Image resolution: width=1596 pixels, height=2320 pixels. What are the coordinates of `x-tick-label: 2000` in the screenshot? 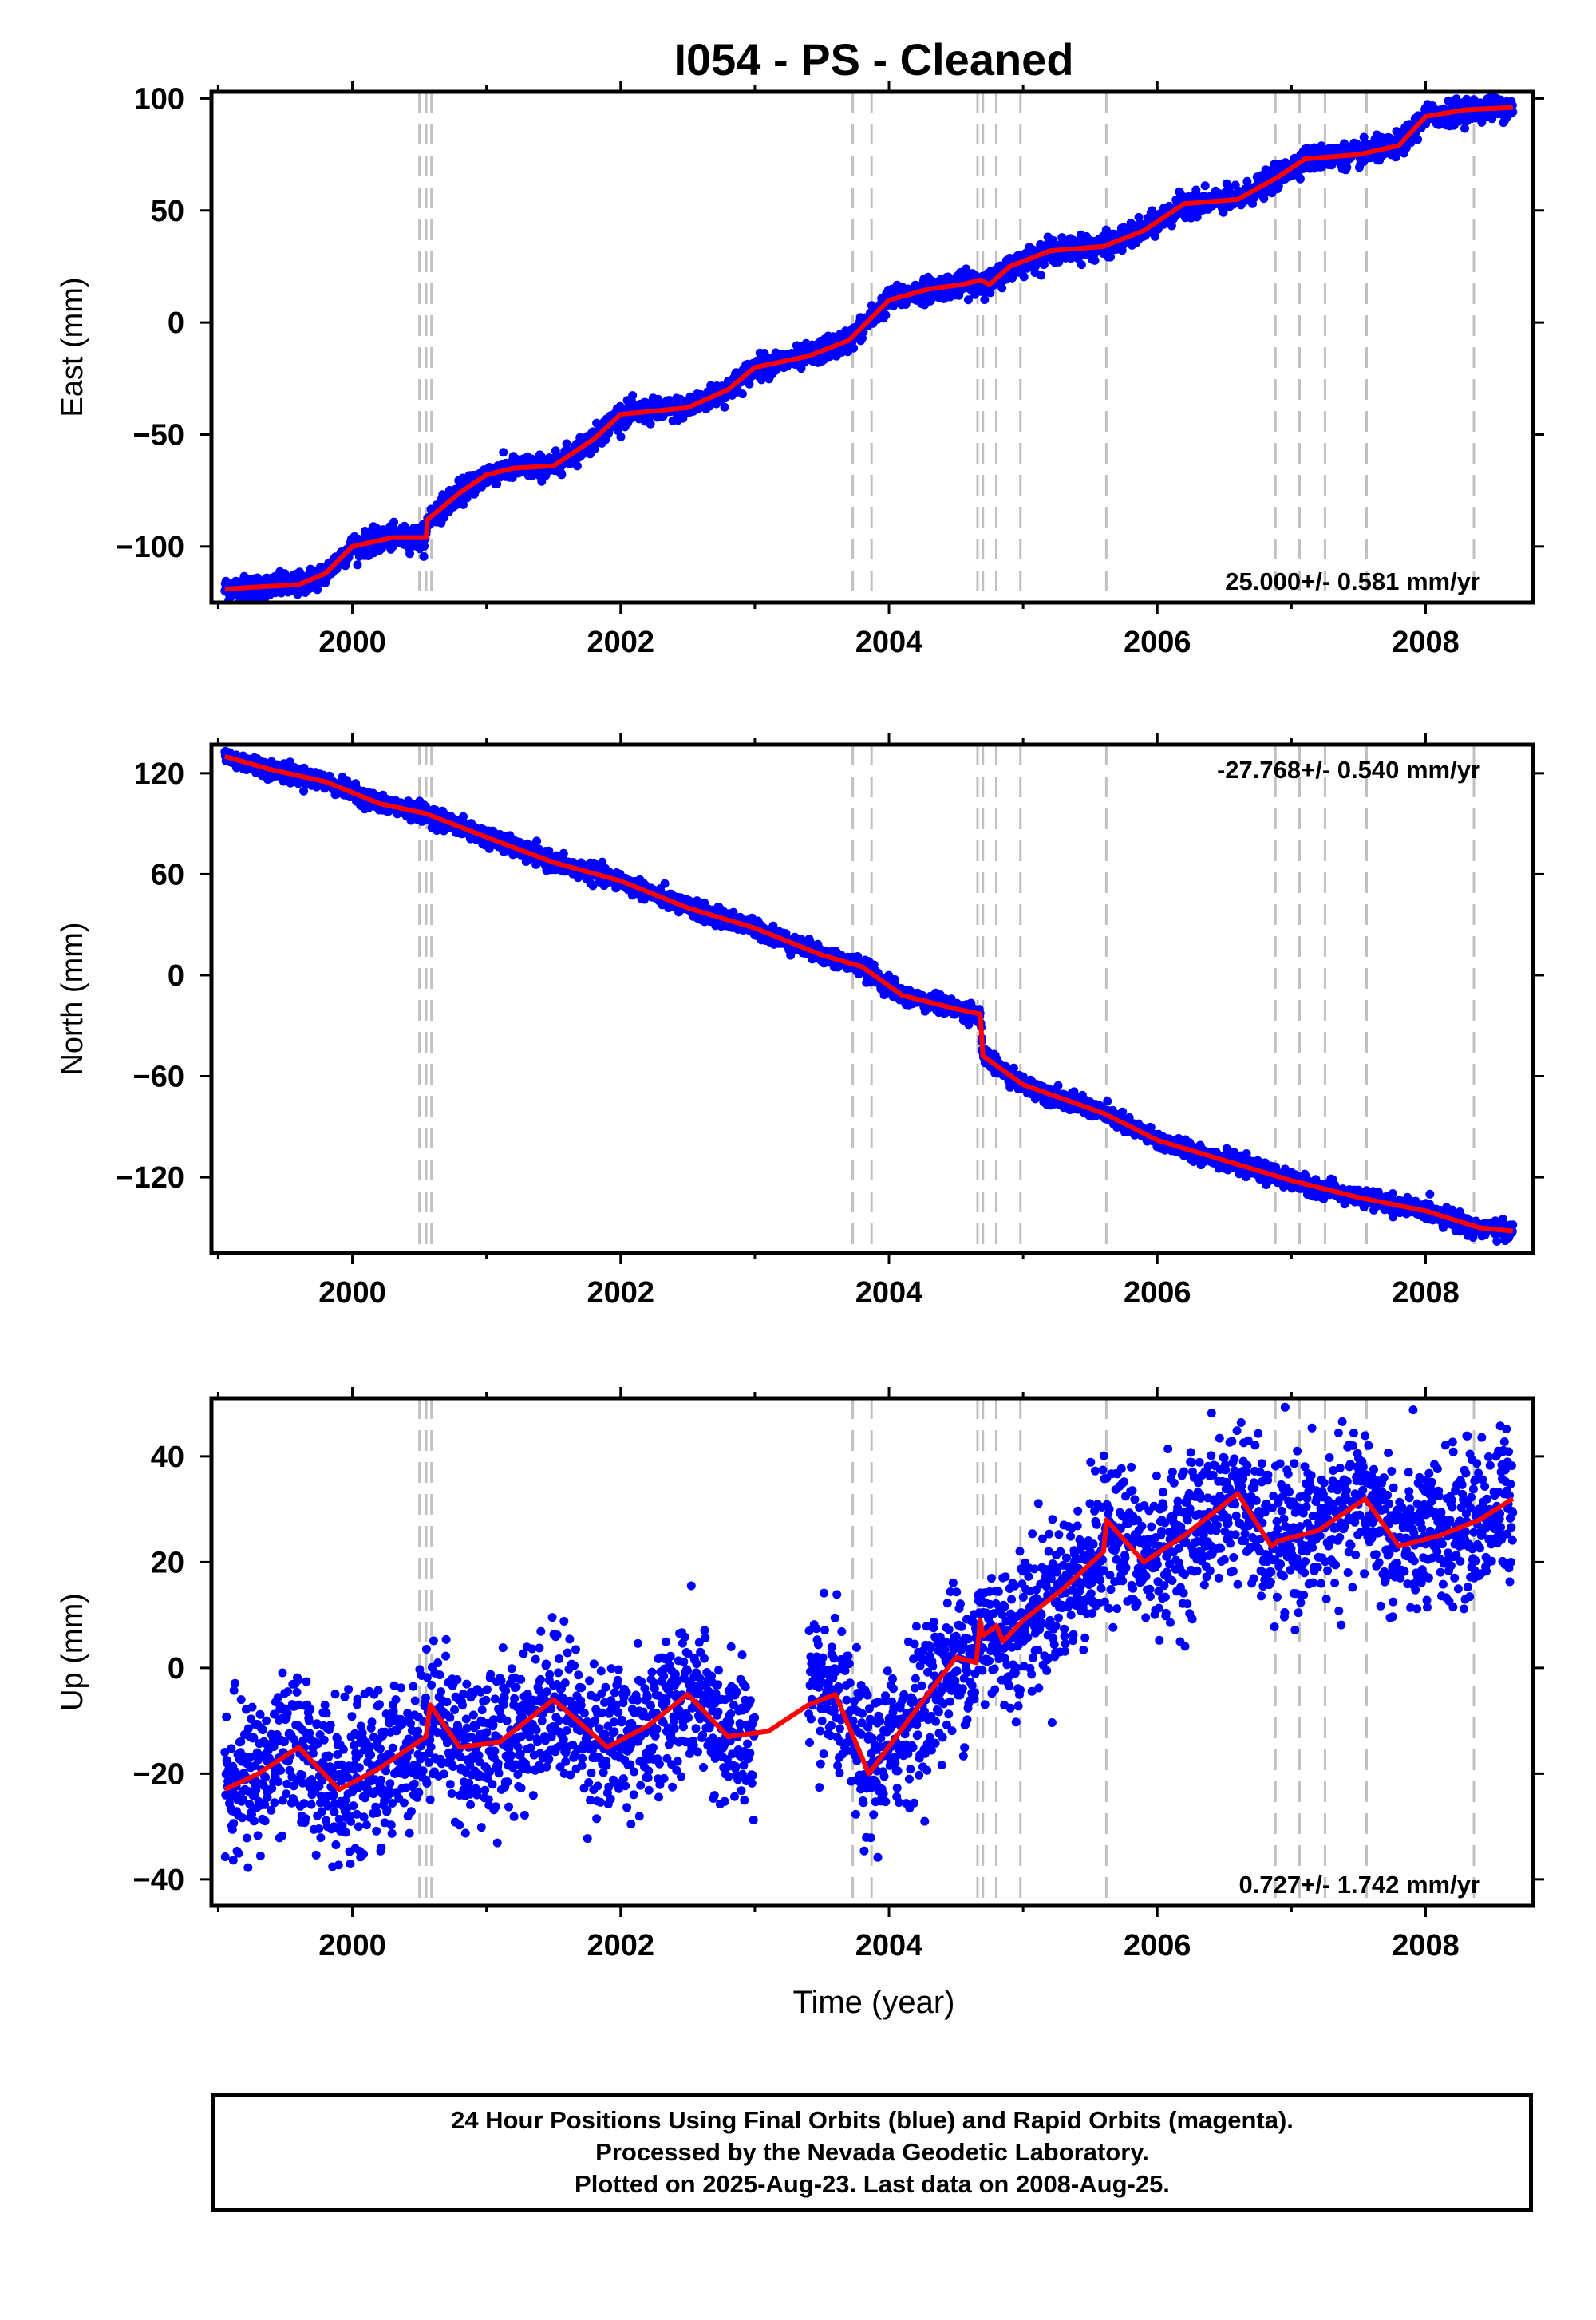 It's located at (352, 642).